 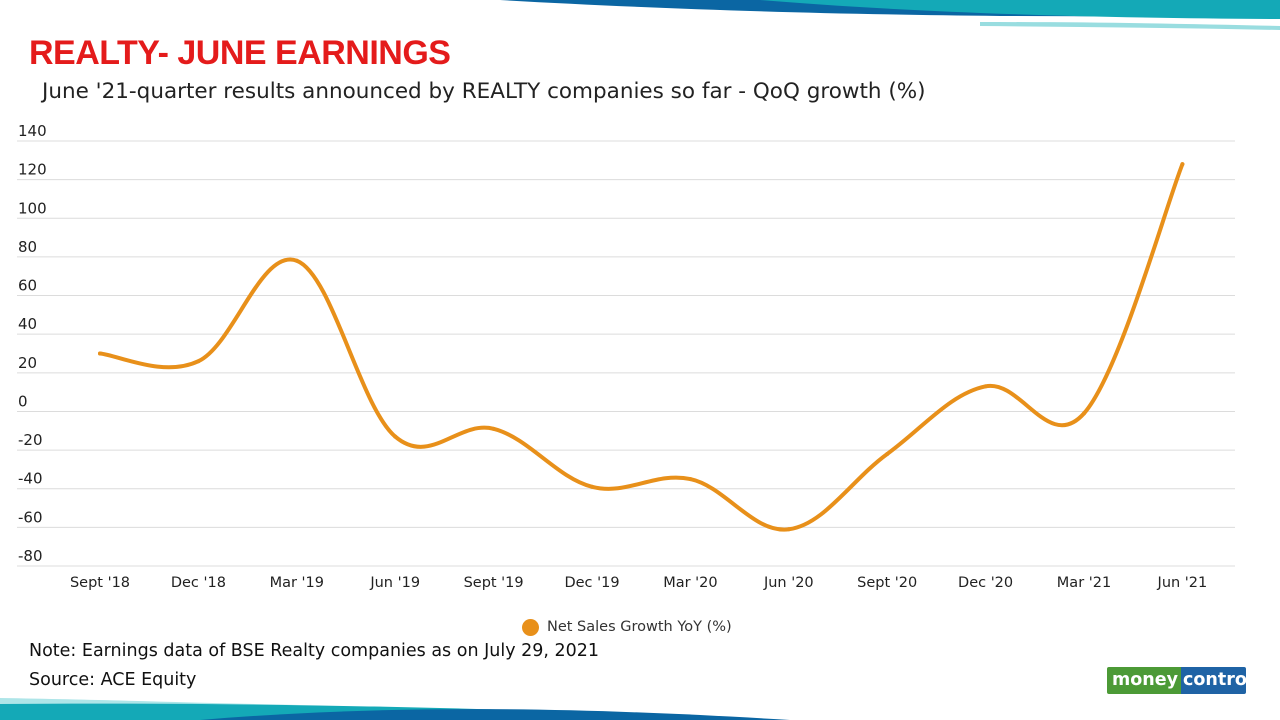 What do you see at coordinates (639, 627) in the screenshot?
I see `legend-label: Net Sales Growth YoY (%)` at bounding box center [639, 627].